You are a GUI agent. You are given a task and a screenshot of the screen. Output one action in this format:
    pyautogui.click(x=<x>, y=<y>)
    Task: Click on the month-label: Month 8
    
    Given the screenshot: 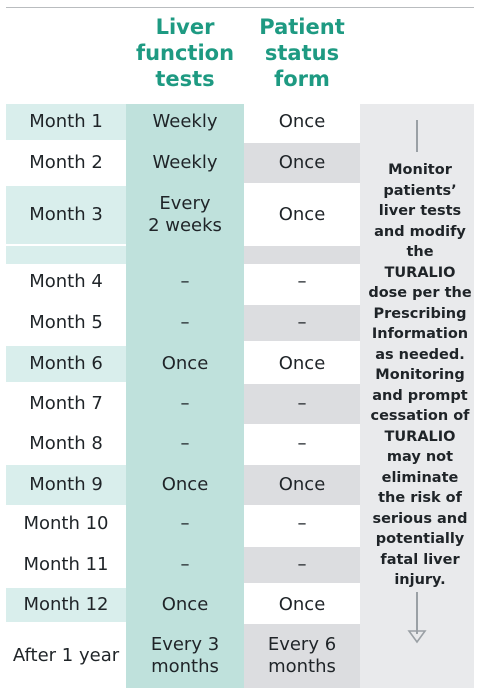 What is the action you would take?
    pyautogui.click(x=66, y=443)
    